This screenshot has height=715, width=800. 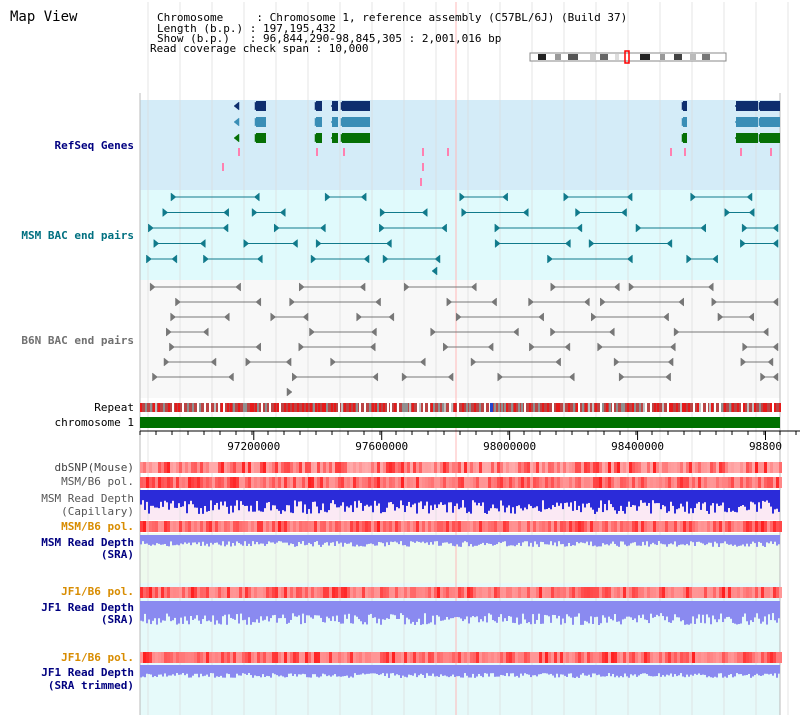 I want to click on msm-bac-track, so click(x=462, y=234).